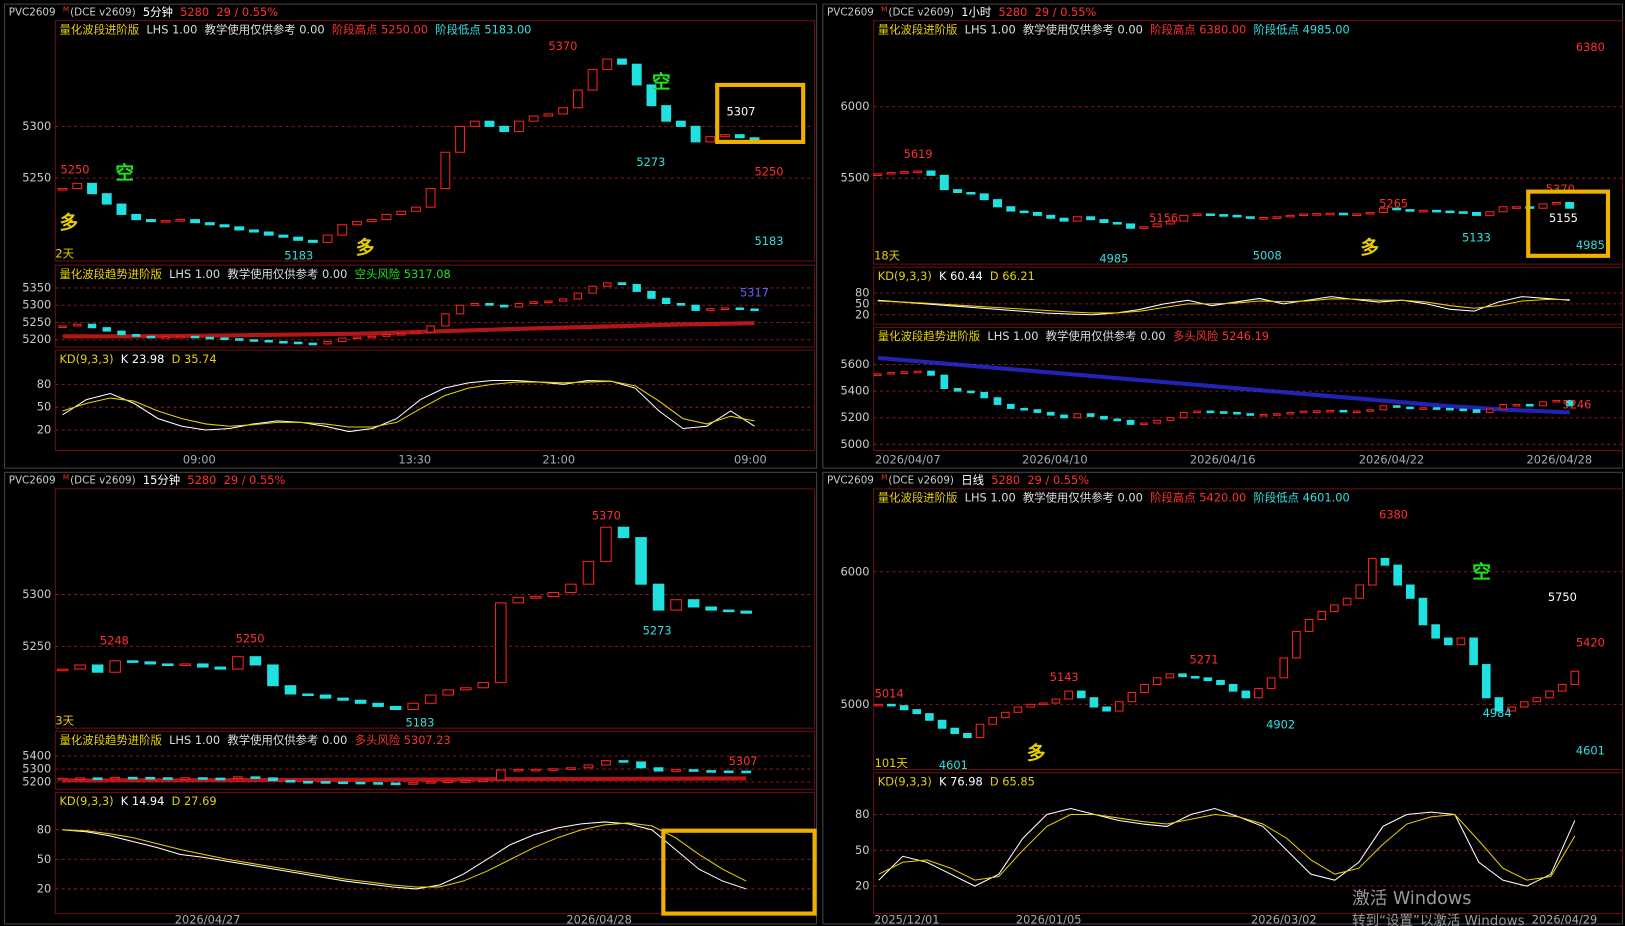 Image resolution: width=1625 pixels, height=926 pixels. Describe the element at coordinates (558, 459) in the screenshot. I see `x-tick-label: 21:00` at that location.